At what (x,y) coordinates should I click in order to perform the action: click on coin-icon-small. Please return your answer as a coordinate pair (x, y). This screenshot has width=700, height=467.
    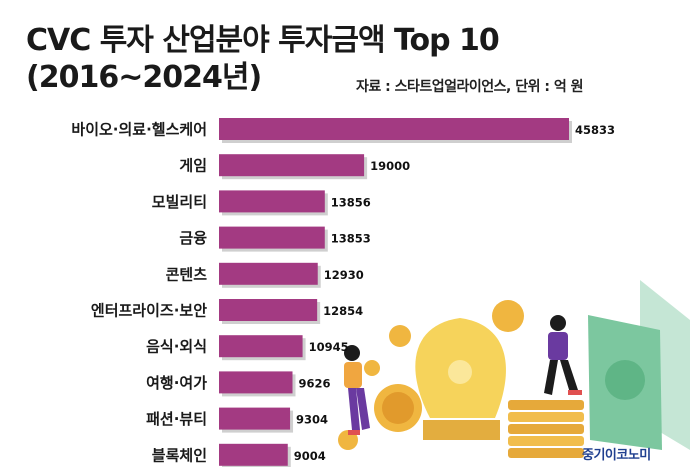
    Looking at the image, I should click on (400, 336).